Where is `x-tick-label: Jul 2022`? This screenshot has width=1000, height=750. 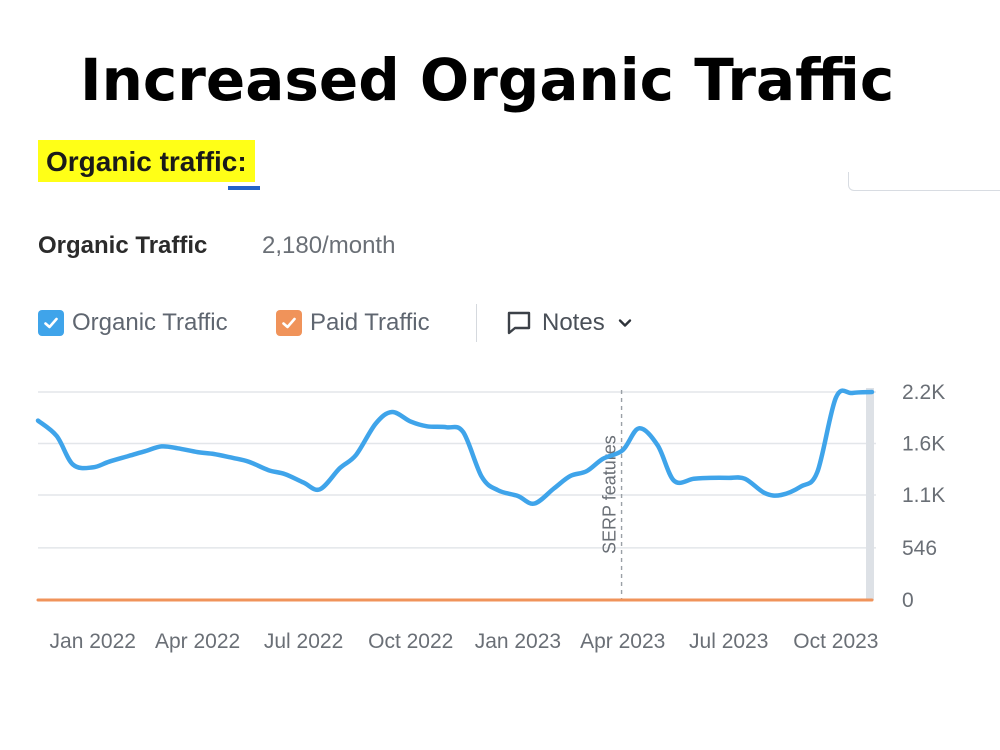 x-tick-label: Jul 2022 is located at coordinates (303, 641).